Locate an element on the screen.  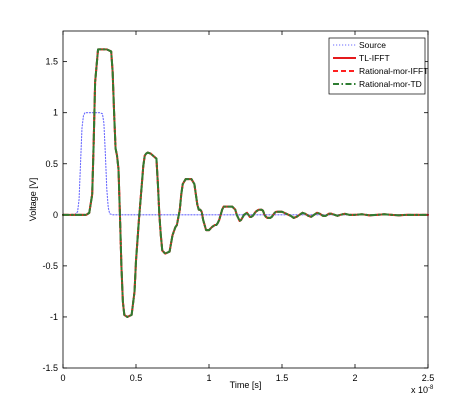
legend-label: Rational-mor-IFFT is located at coordinates (393, 71).